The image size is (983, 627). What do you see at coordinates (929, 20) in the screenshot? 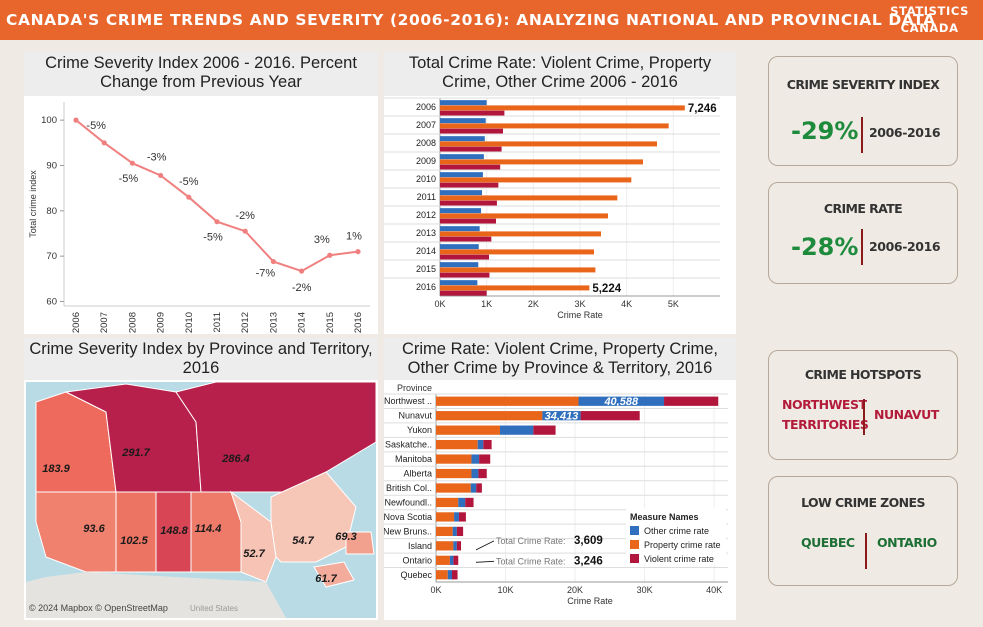
I see `org-label: STATISTICS CANADA` at bounding box center [929, 20].